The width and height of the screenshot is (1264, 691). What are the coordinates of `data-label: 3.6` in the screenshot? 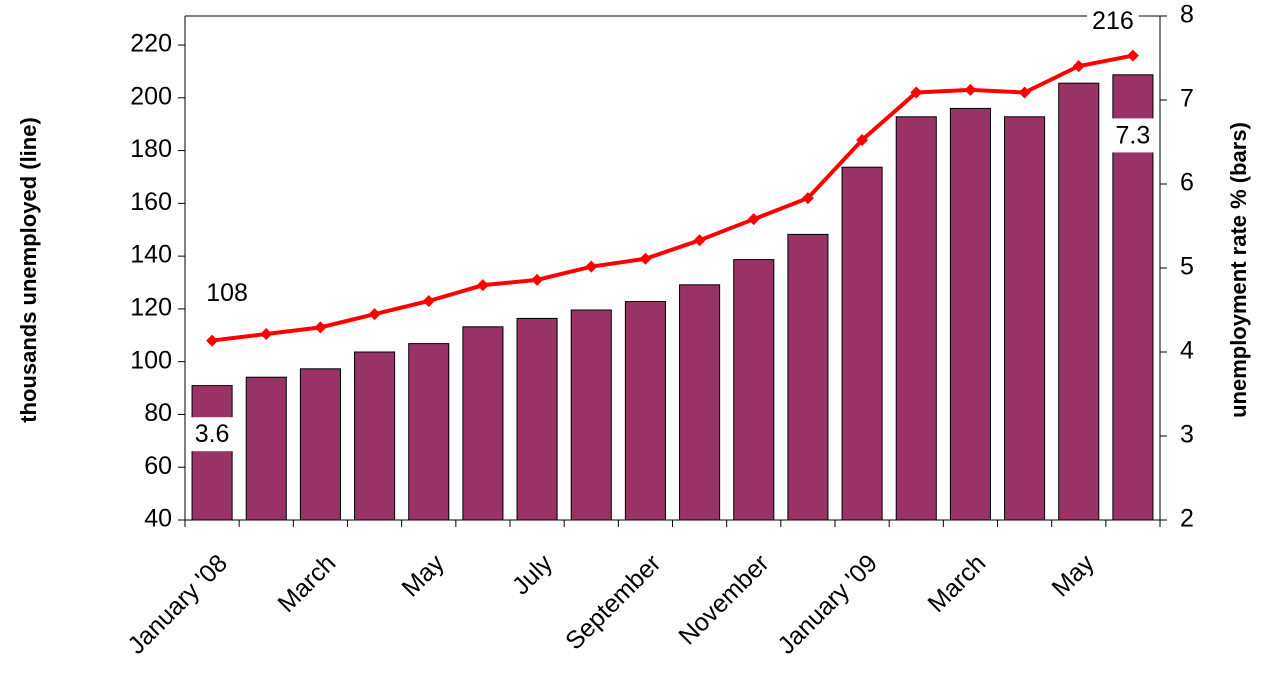 It's located at (212, 434).